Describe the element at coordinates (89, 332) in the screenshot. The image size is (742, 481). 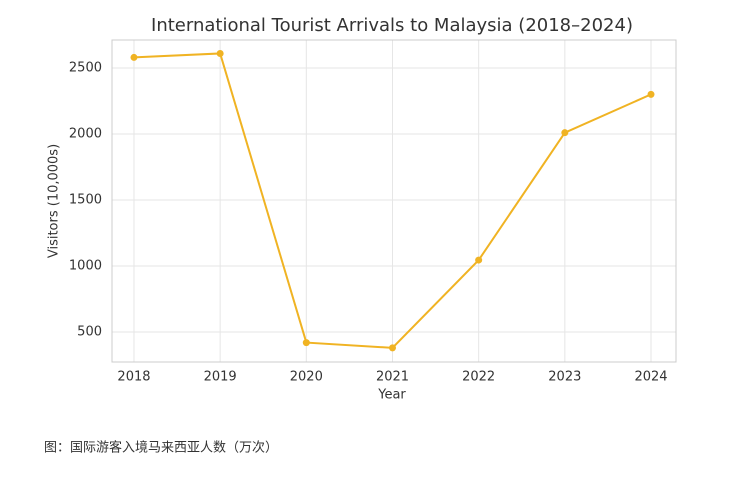
I see `y-tick-label: 500` at that location.